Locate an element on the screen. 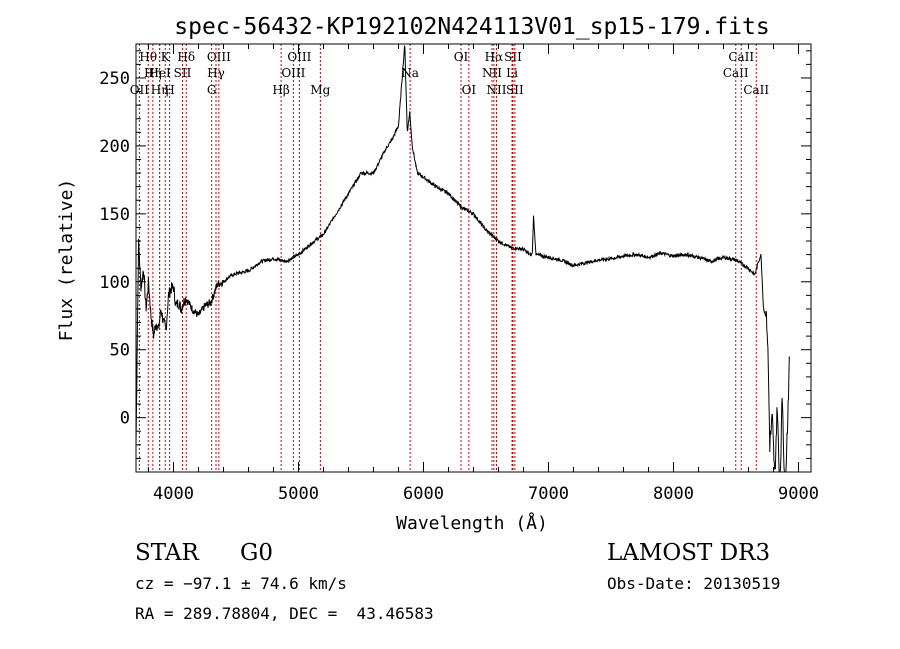  line-marker-label-18: OI is located at coordinates (469, 90).